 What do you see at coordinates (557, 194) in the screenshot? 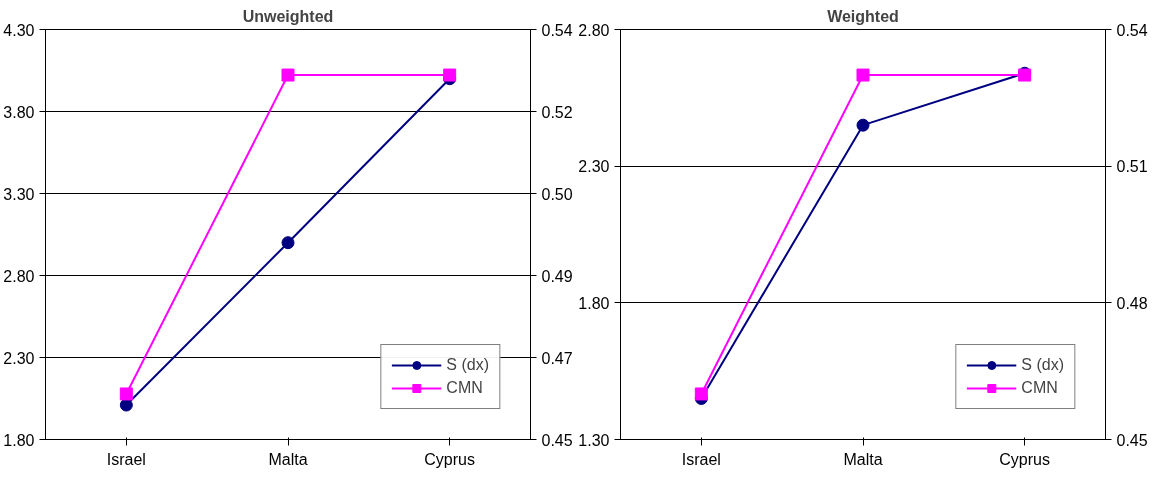
I see `y2-tick-label: 0.50` at bounding box center [557, 194].